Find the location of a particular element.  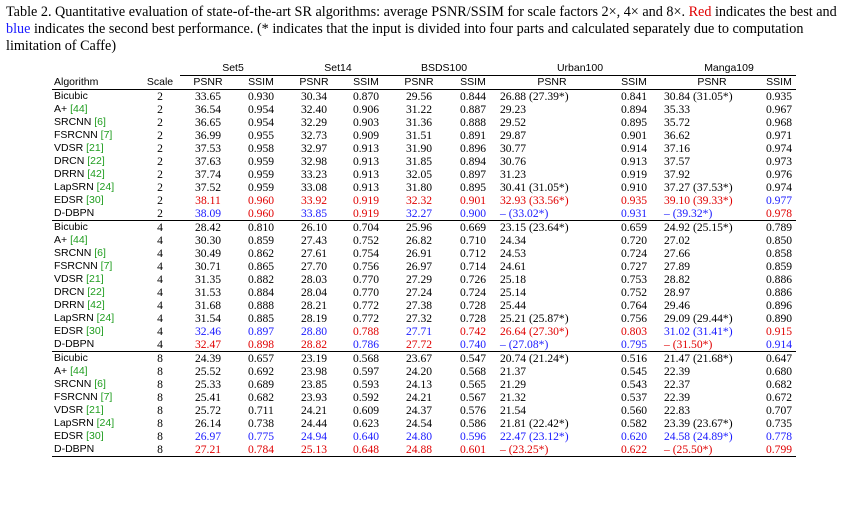

bsds100-ssim-cell: 0.547 is located at coordinates (473, 358).